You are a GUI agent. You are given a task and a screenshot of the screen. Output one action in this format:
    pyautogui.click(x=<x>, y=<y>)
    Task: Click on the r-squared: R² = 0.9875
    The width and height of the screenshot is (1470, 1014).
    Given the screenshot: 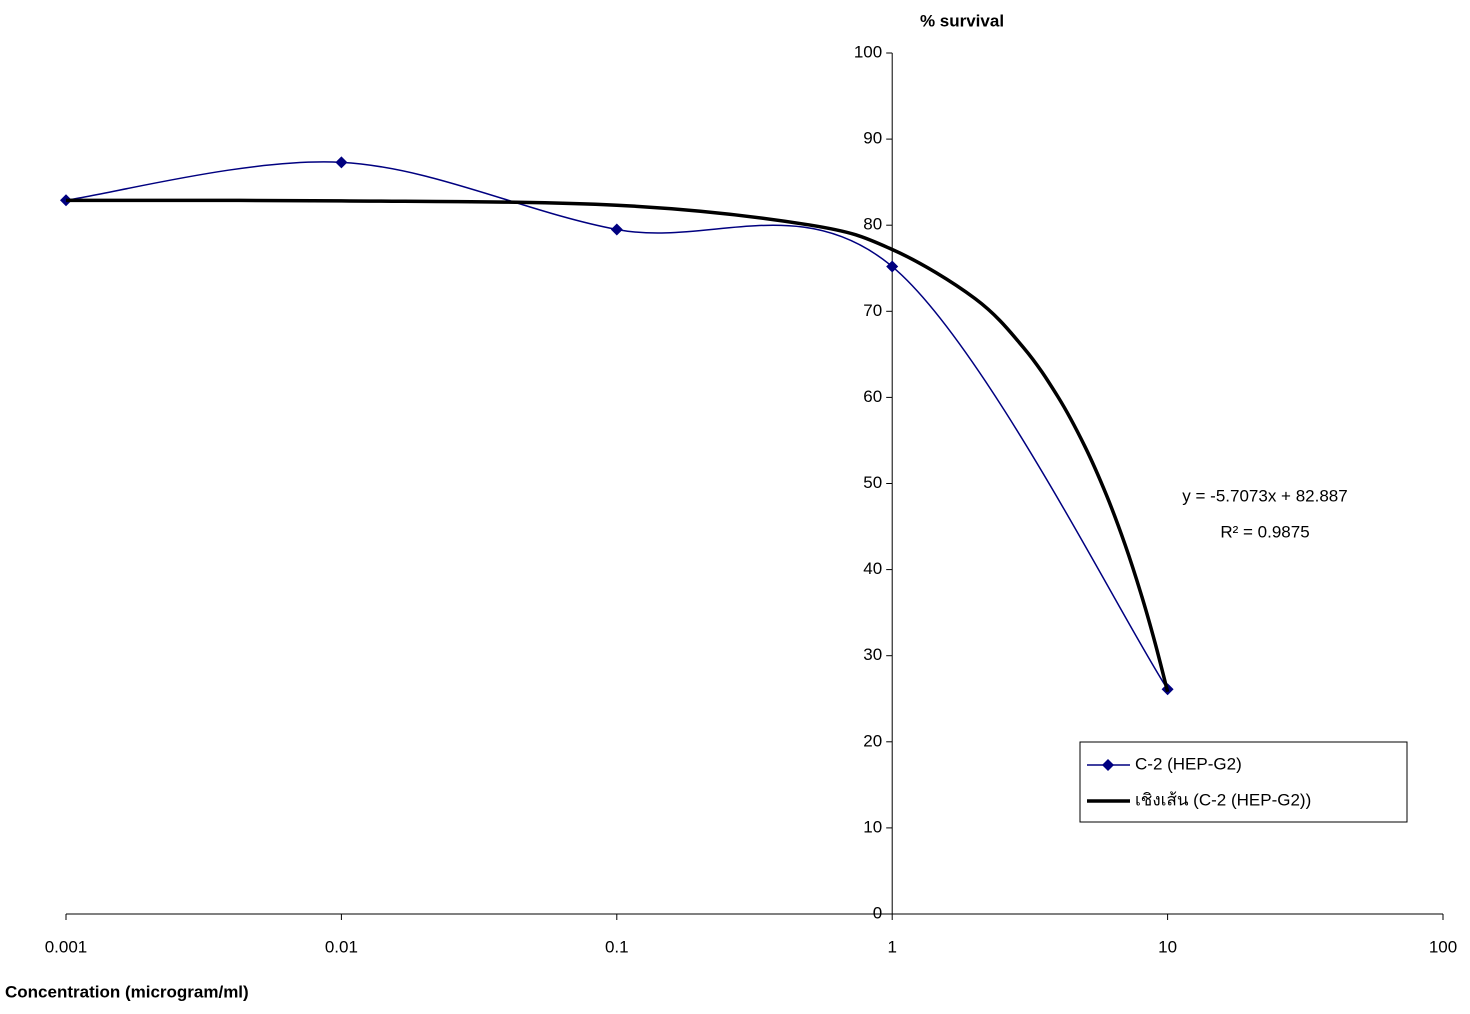 What is the action you would take?
    pyautogui.click(x=1264, y=531)
    